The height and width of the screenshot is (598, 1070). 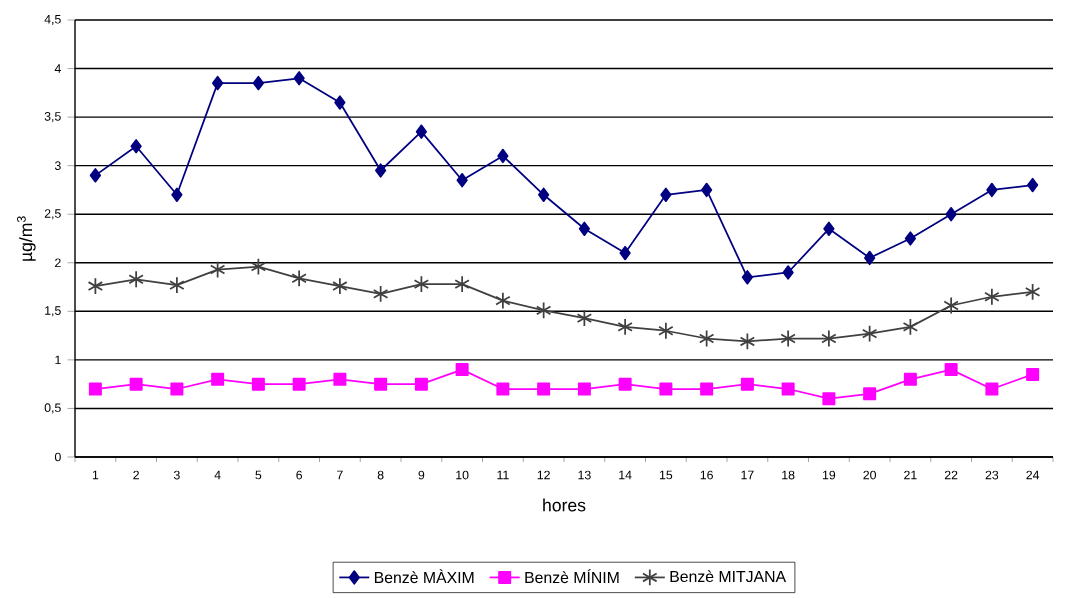 What do you see at coordinates (829, 475) in the screenshot?
I see `x-tick-label: 19` at bounding box center [829, 475].